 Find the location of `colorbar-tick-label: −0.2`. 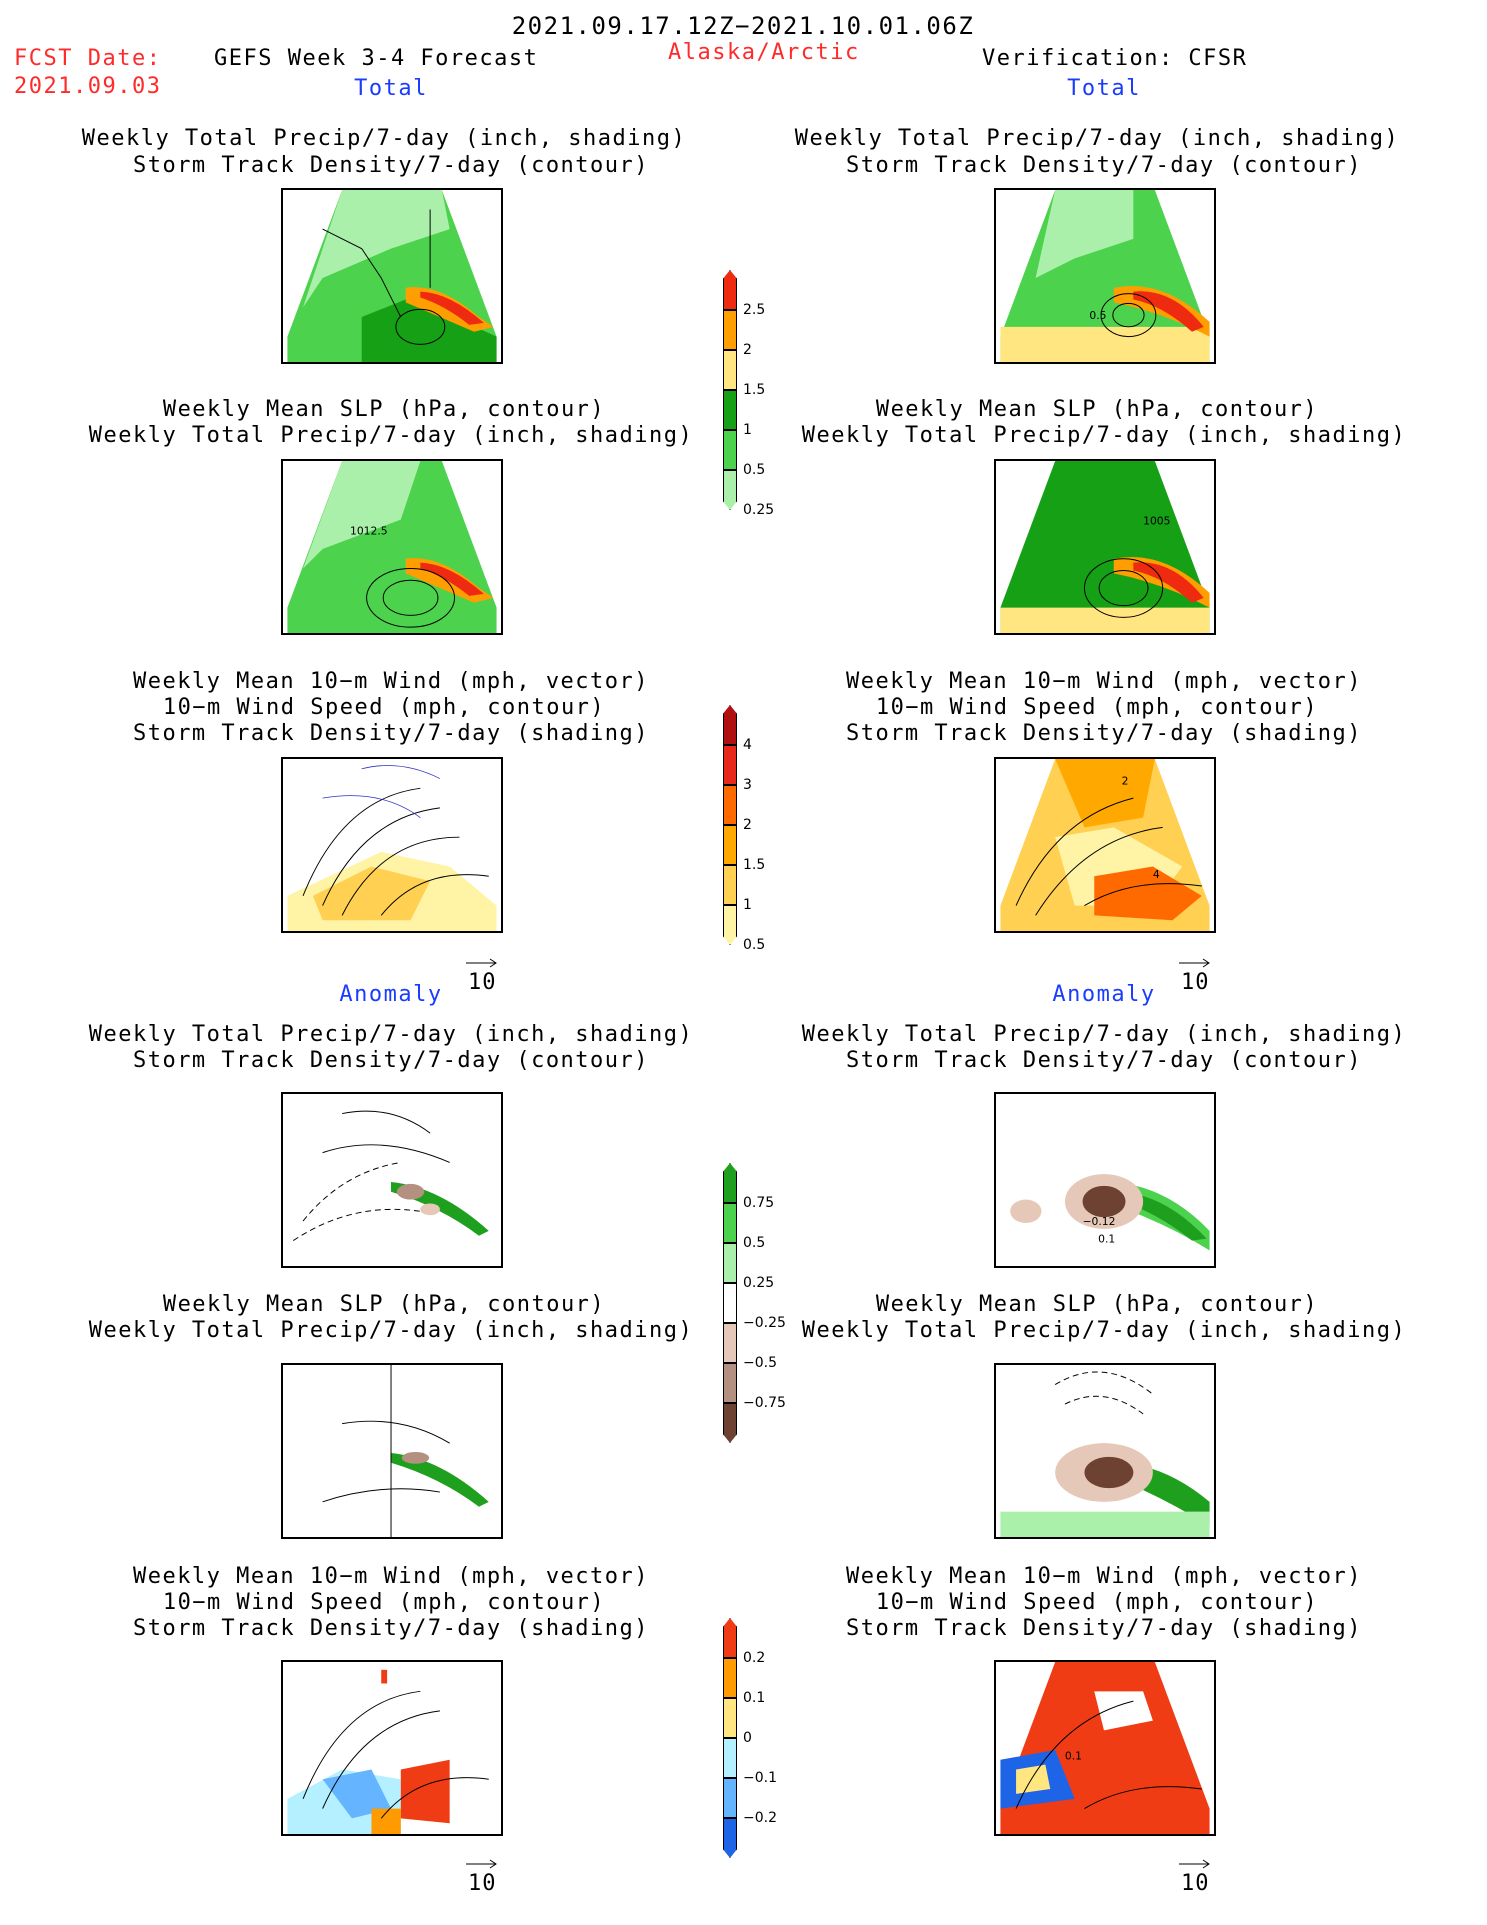

colorbar-tick-label: −0.2 is located at coordinates (760, 1818).